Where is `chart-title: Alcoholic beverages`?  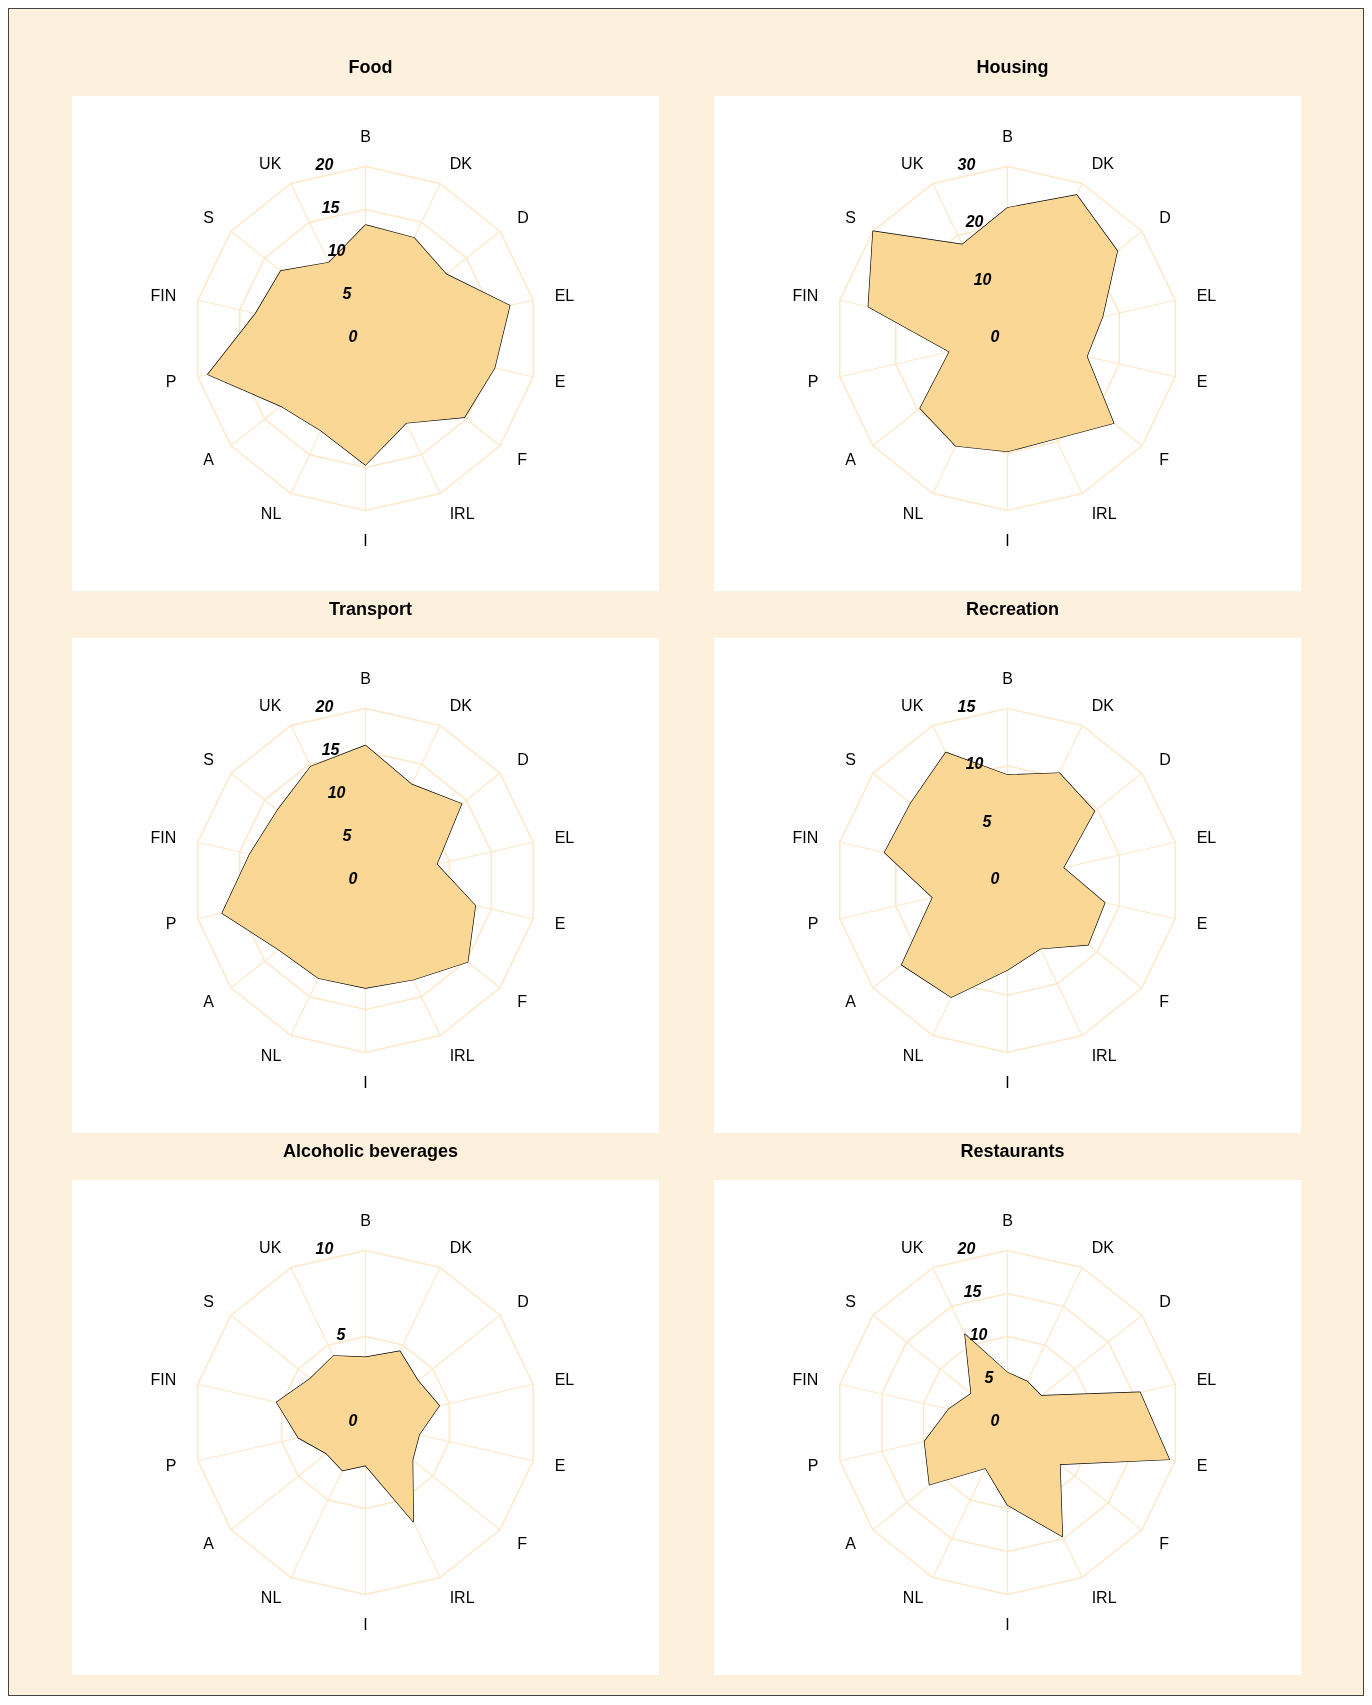
chart-title: Alcoholic beverages is located at coordinates (370, 1151).